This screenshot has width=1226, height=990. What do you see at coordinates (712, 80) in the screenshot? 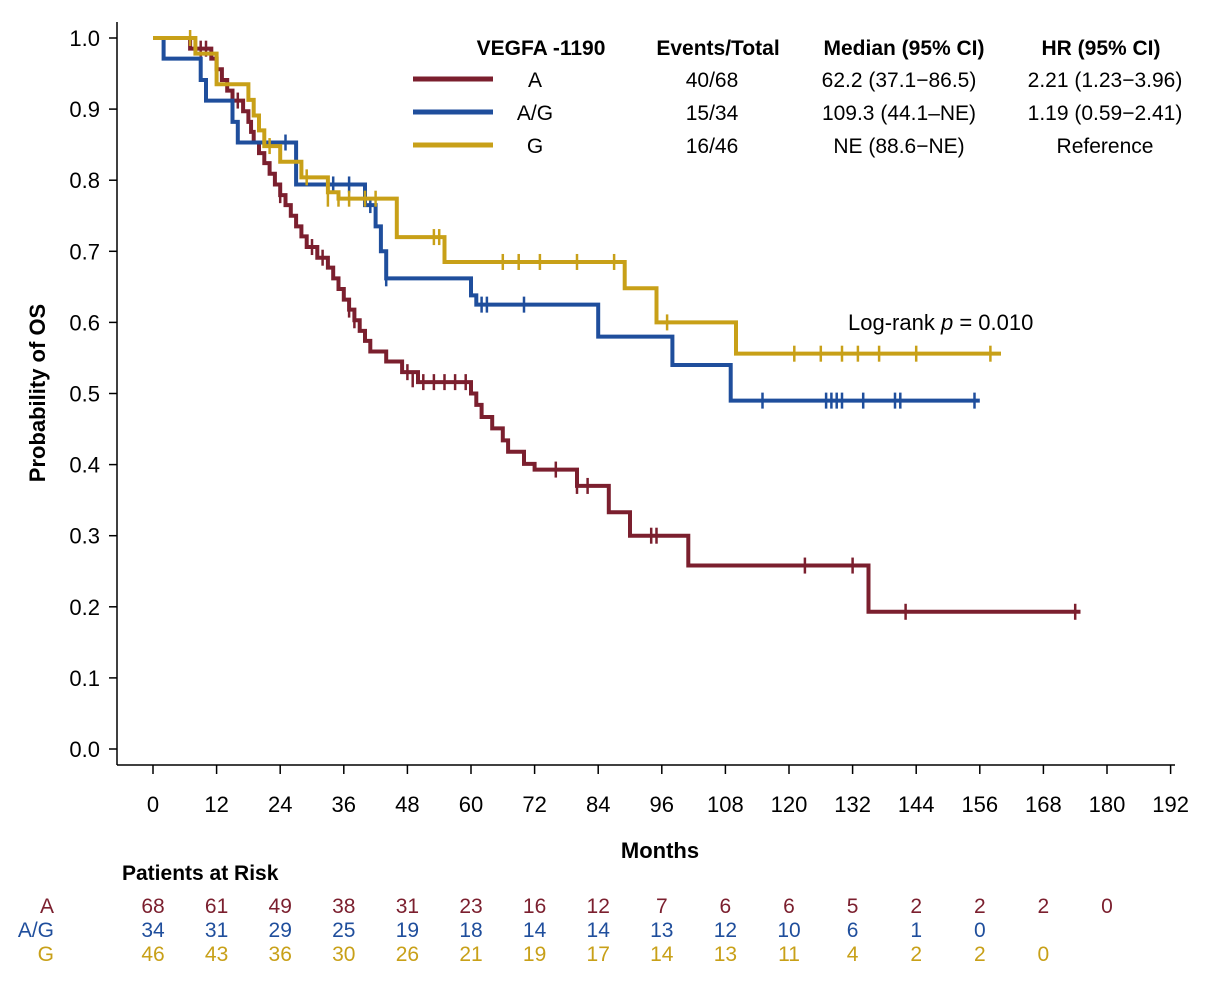
I see `legend-events: 40/68` at bounding box center [712, 80].